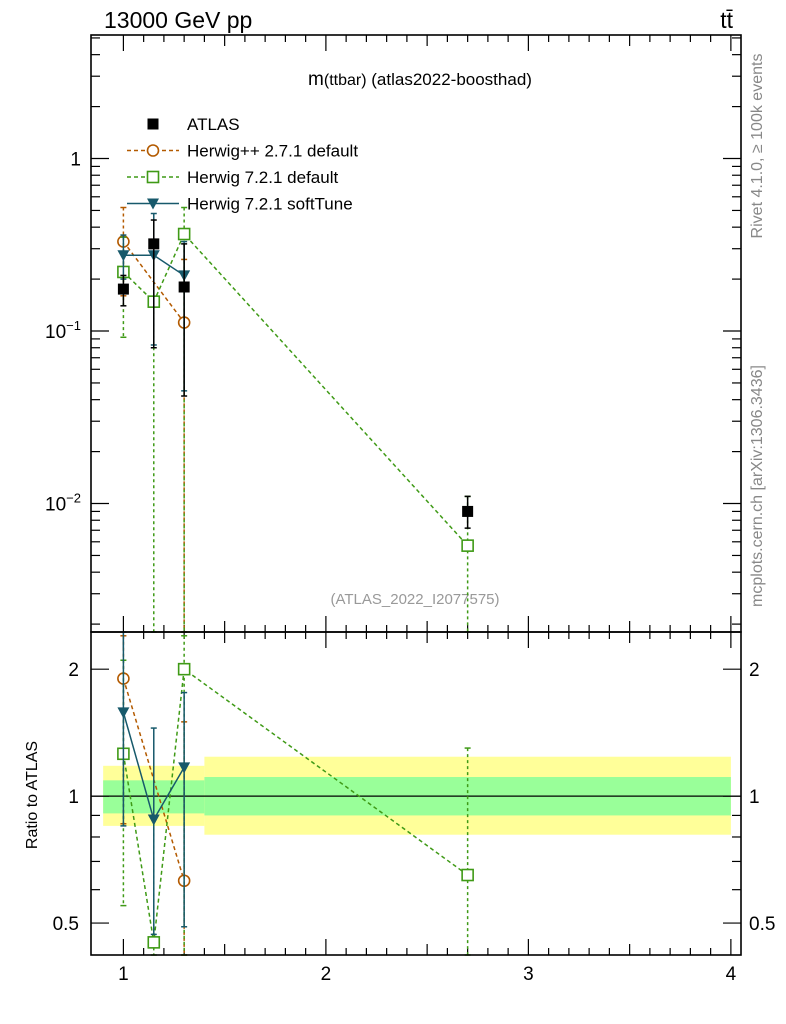 The height and width of the screenshot is (1024, 786). Describe the element at coordinates (414, 599) in the screenshot. I see `analysis-watermark: (ATLAS_2022_I2077575)` at that location.